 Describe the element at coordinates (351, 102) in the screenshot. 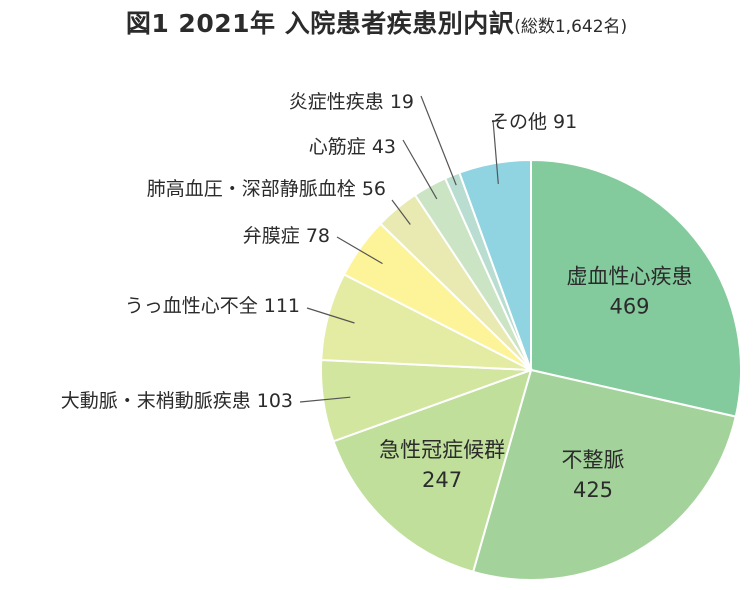

I see `slice-label: 炎症性疾患 19` at that location.